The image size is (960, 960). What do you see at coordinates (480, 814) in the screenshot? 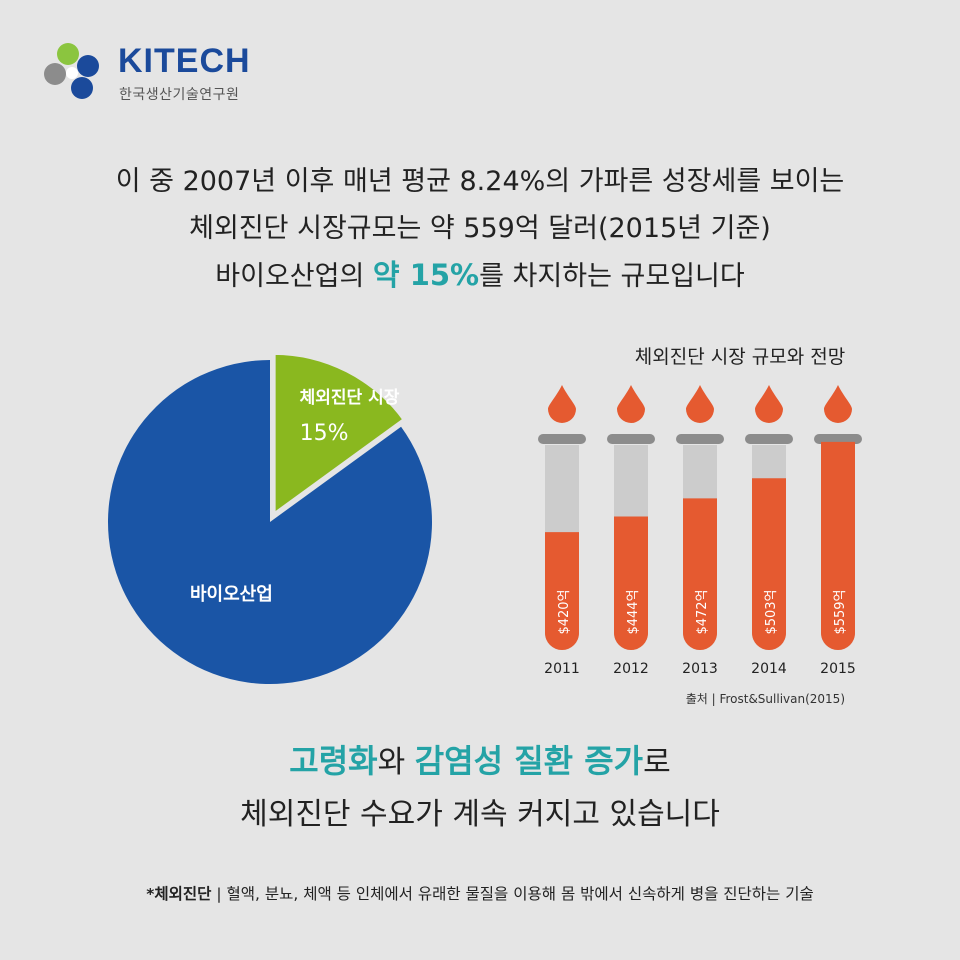
I see `bottom-line-2: 체외진단 수요가 계속 커지고 있습니다` at bounding box center [480, 814].